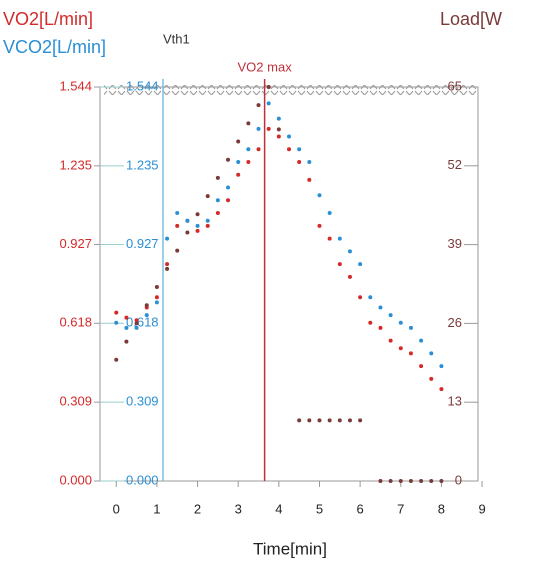 The image size is (536, 562). I want to click on y3-tick-label: 65, so click(455, 85).